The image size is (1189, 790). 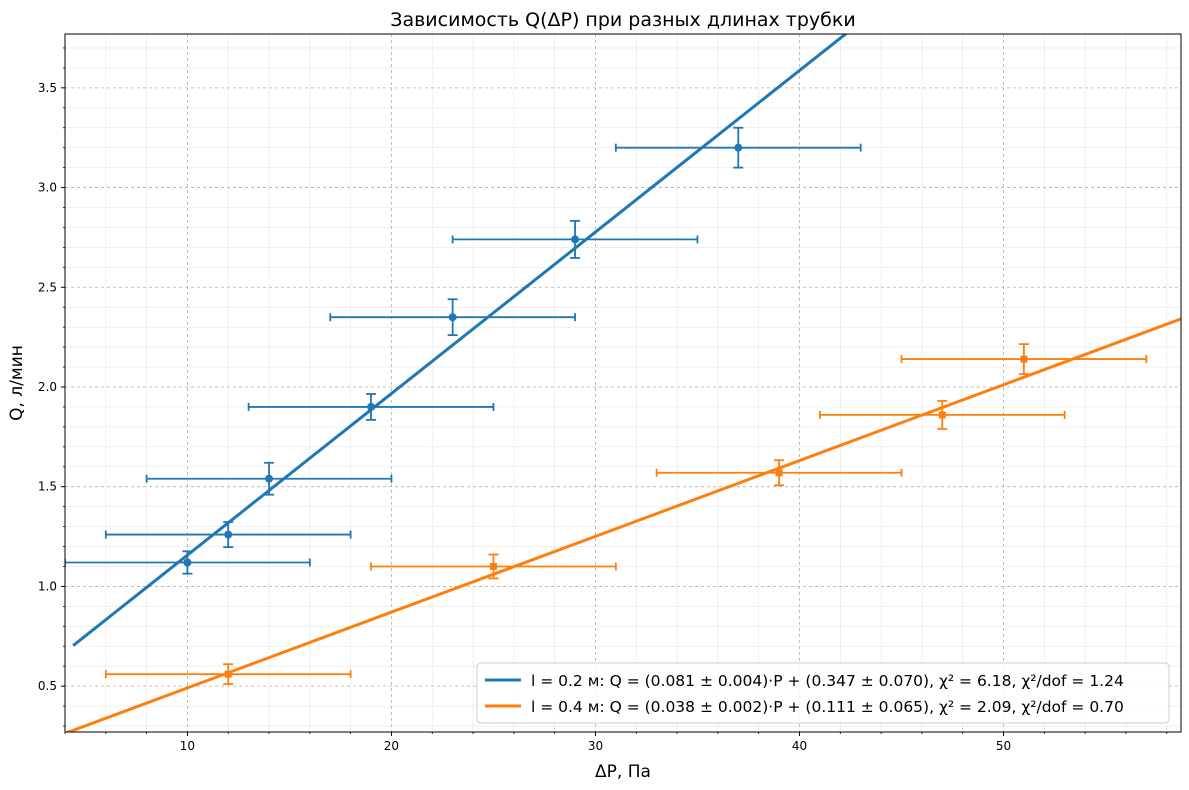 I want to click on y-tick-labels: 0.5 1.0 1.5 2.0 2.5 3.0 3.5, so click(x=47, y=387).